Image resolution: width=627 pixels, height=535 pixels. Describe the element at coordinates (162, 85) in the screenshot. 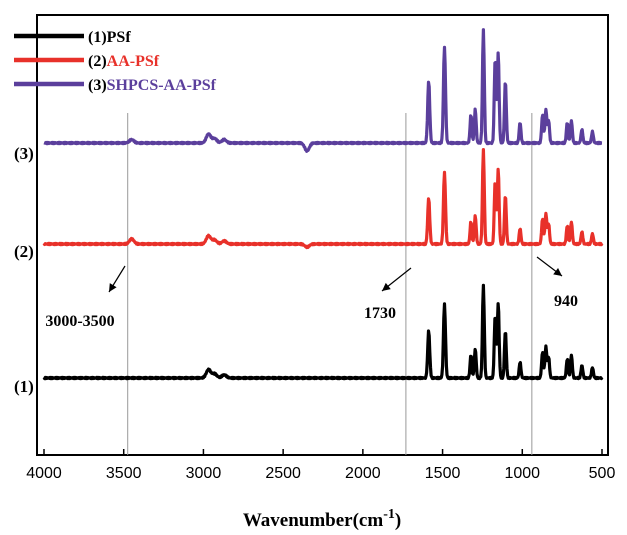

I see `legend-name-3: SHPCS-AA-PSf` at that location.